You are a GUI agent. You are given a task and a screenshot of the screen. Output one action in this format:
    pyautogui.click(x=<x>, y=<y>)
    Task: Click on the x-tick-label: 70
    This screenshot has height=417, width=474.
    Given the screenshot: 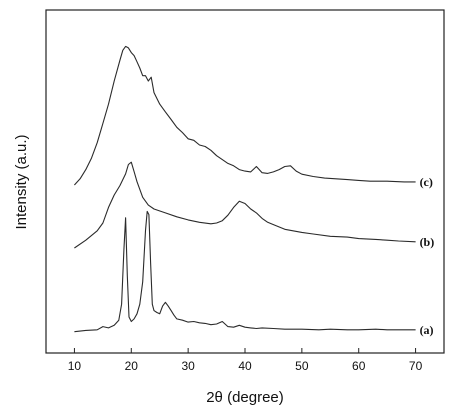 What is the action you would take?
    pyautogui.click(x=416, y=366)
    